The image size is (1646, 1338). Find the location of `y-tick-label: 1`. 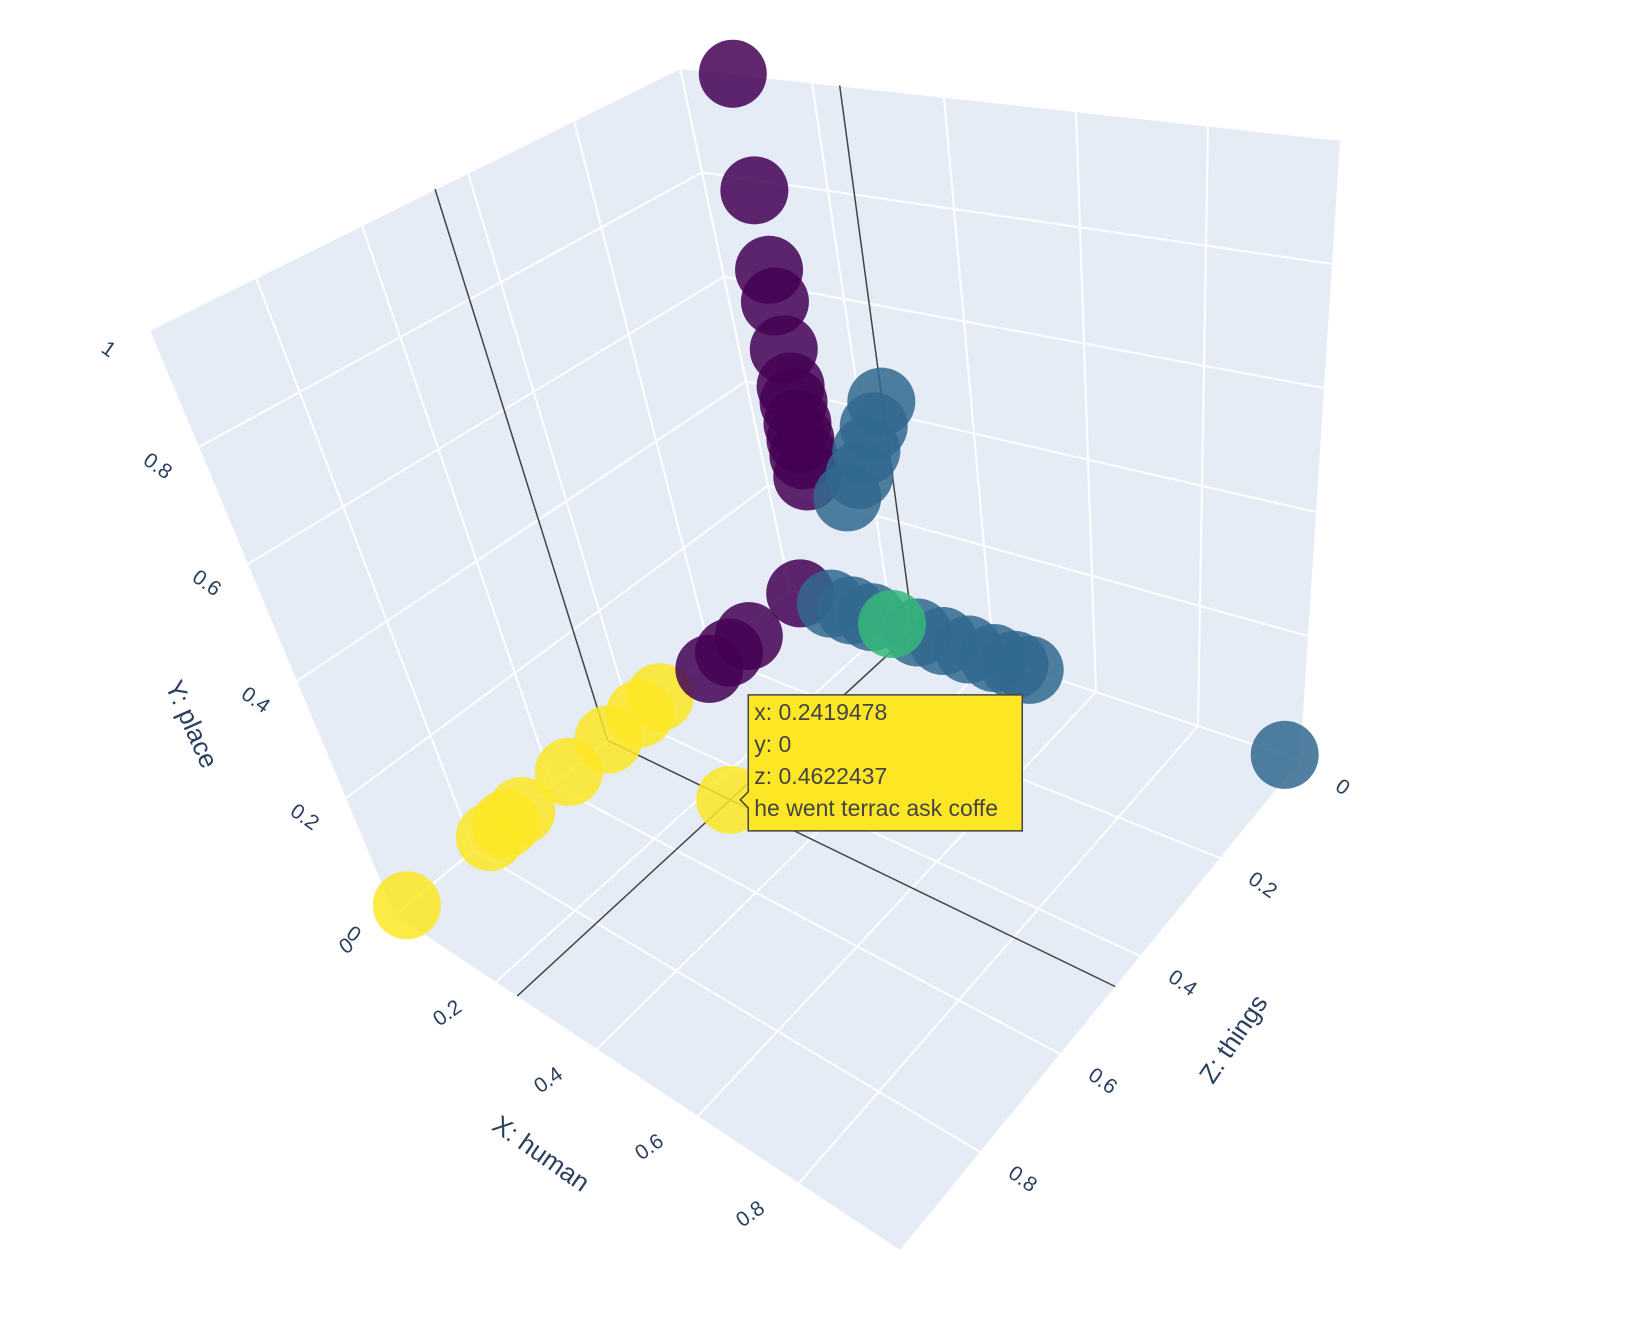

y-tick-label: 1 is located at coordinates (108, 349).